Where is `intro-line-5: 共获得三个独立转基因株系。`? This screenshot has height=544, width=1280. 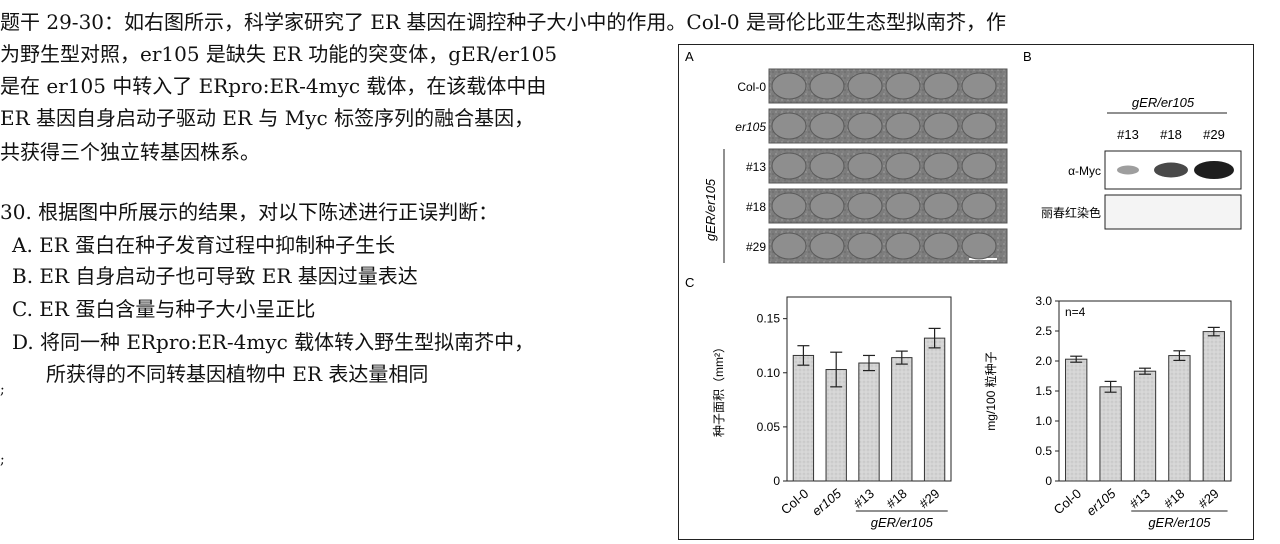 intro-line-5: 共获得三个独立转基因株系。 is located at coordinates (130, 152).